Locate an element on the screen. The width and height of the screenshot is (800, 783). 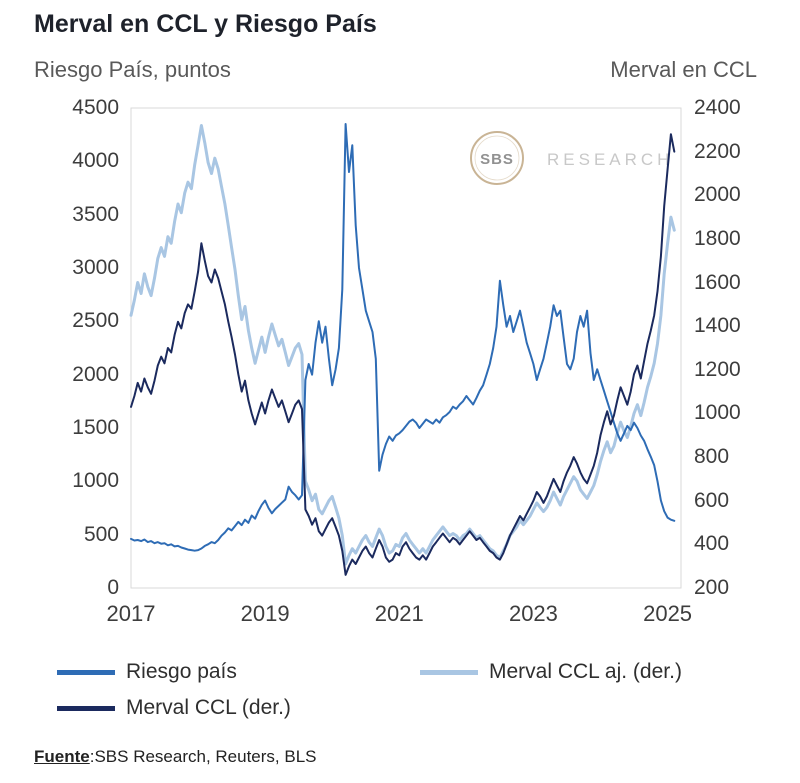
tick-label: 4500 is located at coordinates (95, 107).